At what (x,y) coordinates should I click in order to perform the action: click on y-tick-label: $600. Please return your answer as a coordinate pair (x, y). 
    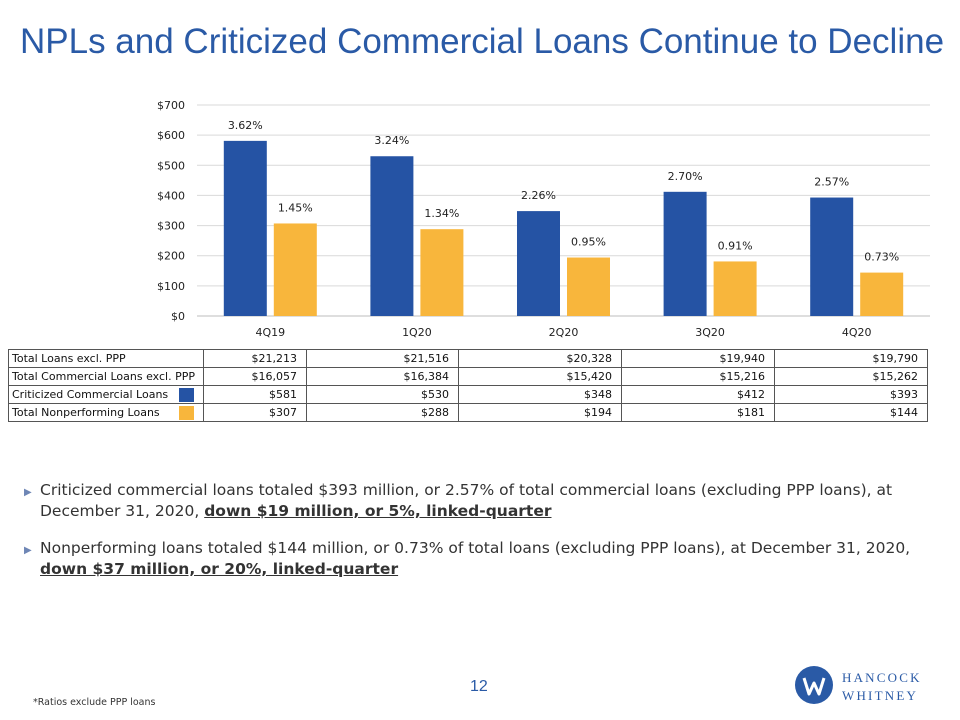
    Looking at the image, I should click on (171, 135).